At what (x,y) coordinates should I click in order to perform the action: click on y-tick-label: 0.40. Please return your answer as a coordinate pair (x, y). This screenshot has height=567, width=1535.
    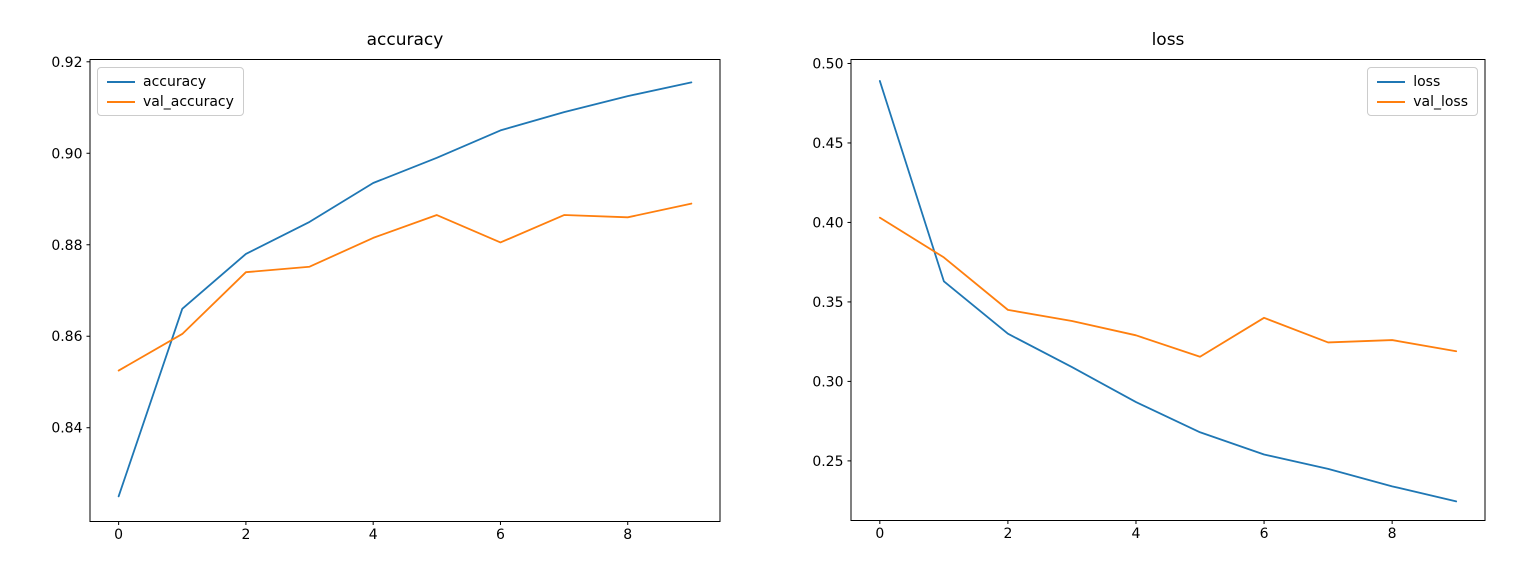
    Looking at the image, I should click on (827, 223).